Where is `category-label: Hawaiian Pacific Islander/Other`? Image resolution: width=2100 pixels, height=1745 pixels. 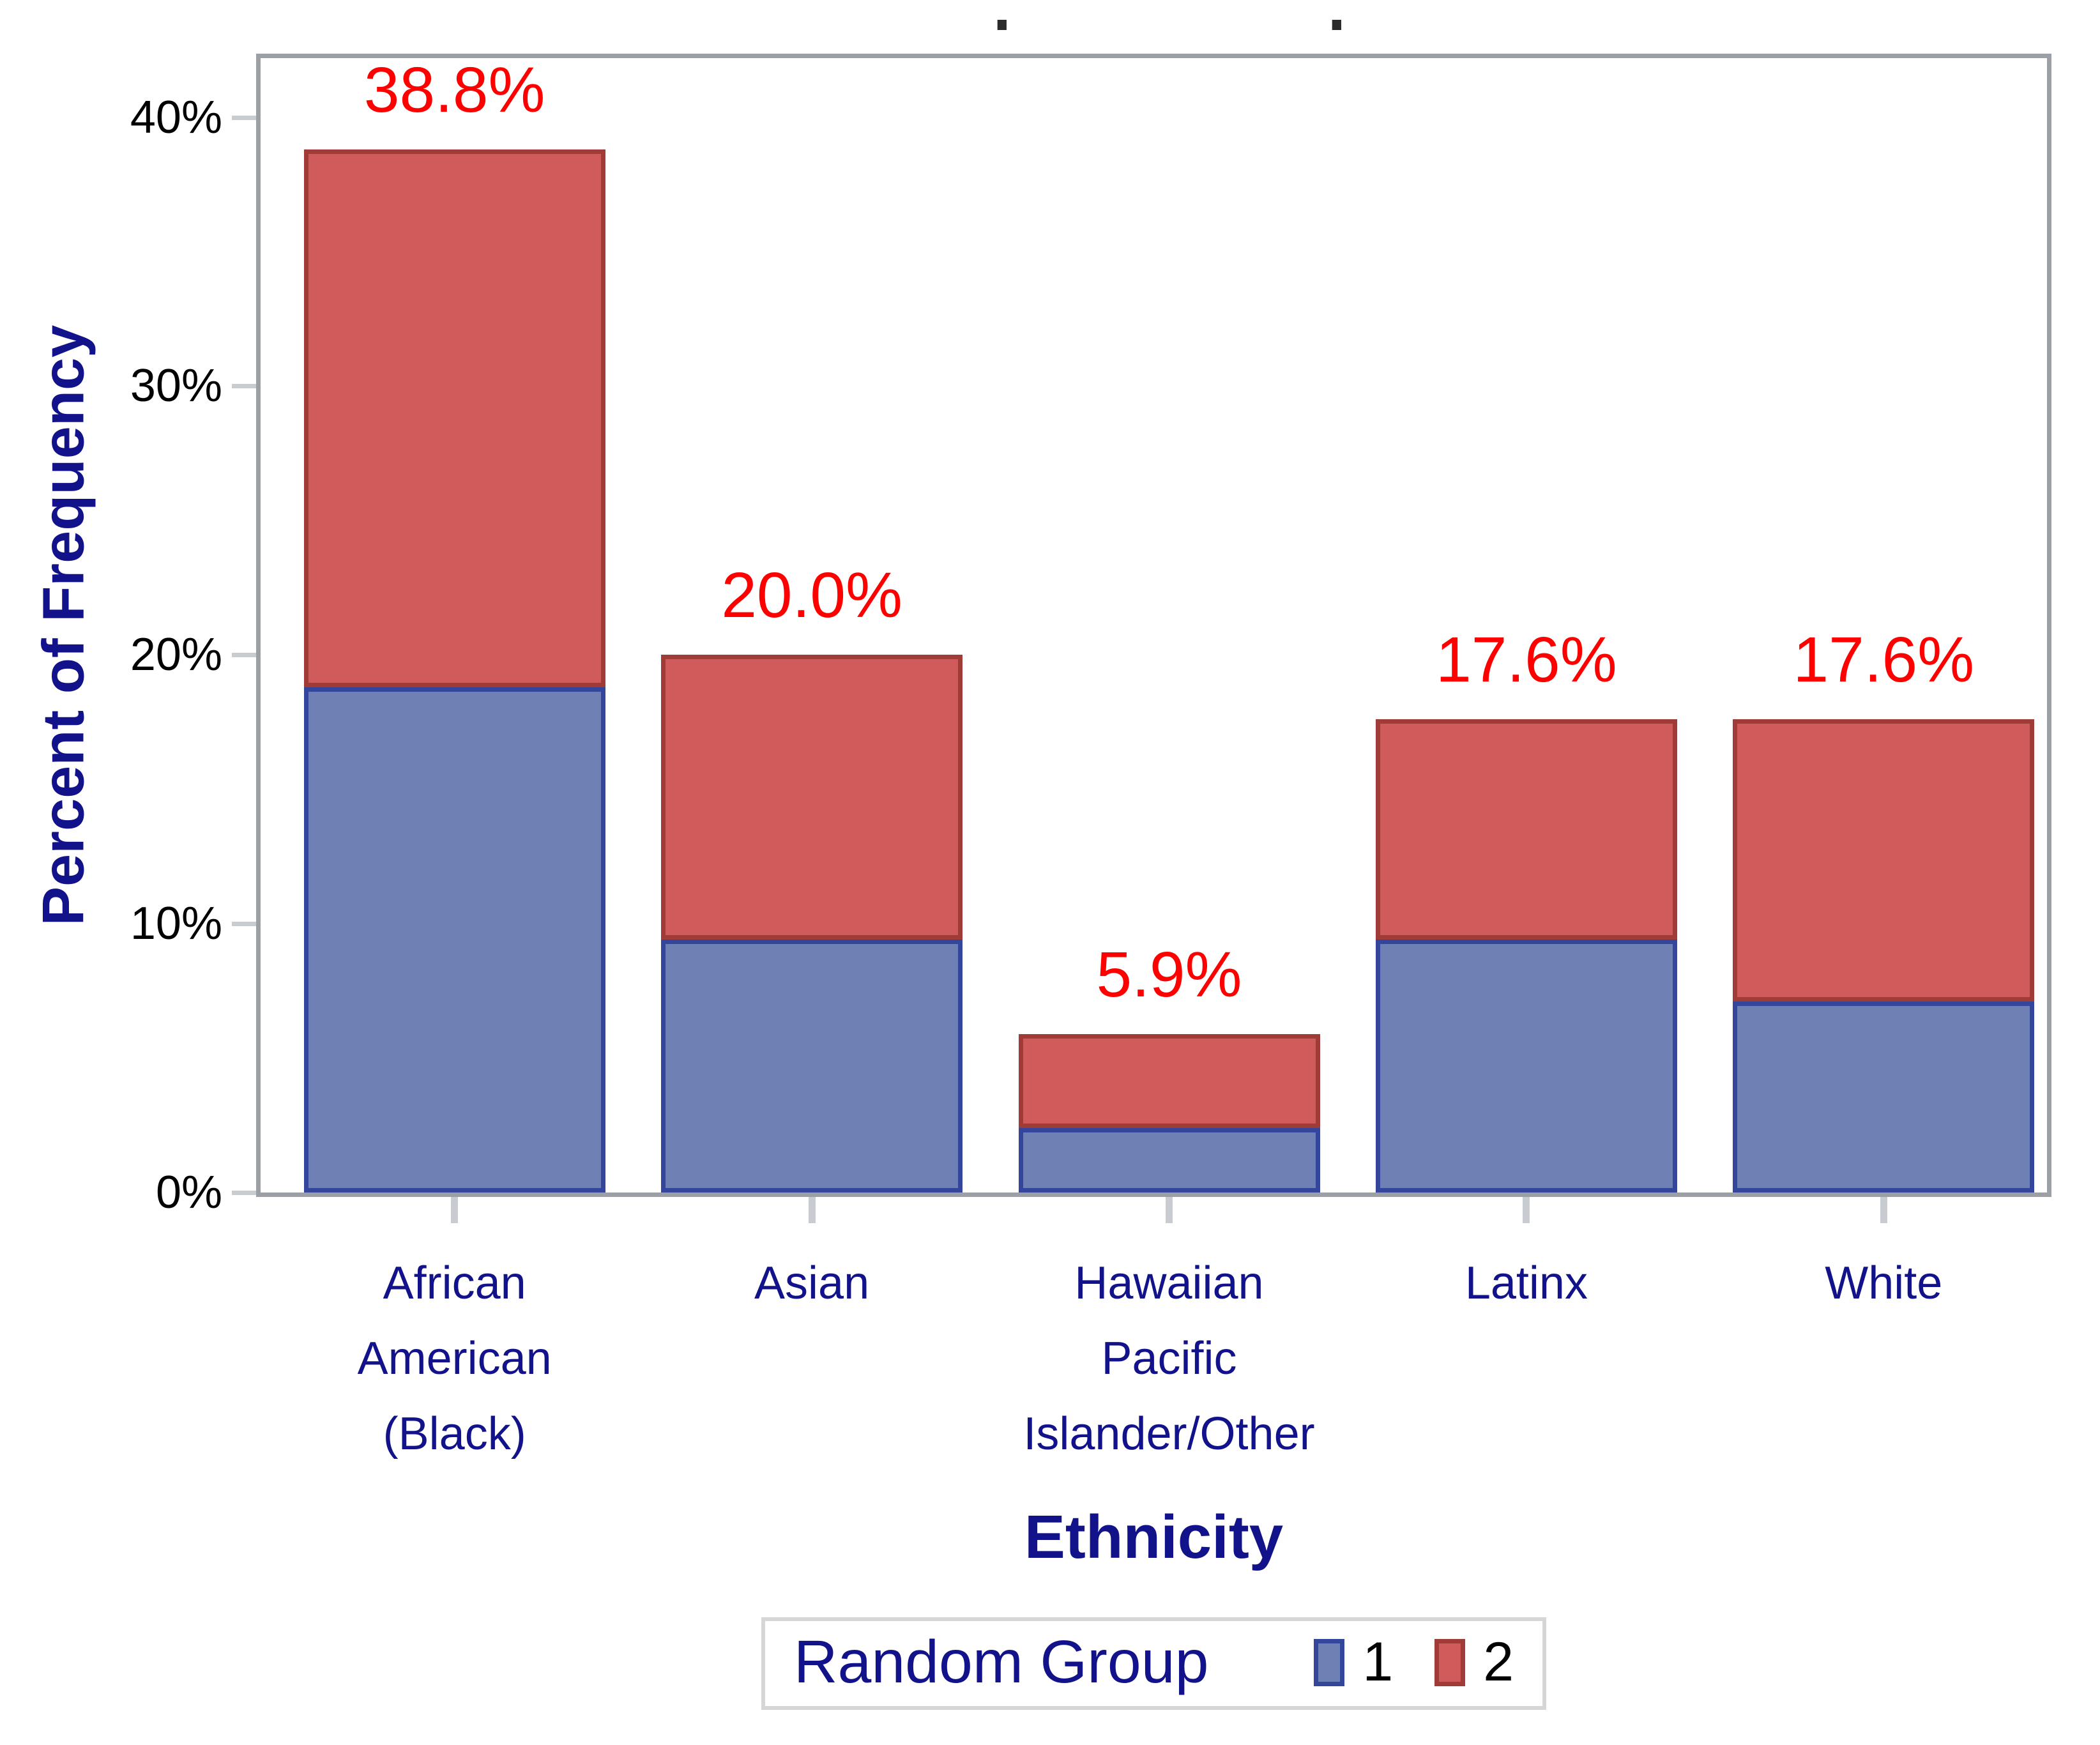
category-label: Hawaiian Pacific Islander/Other is located at coordinates (1169, 1359).